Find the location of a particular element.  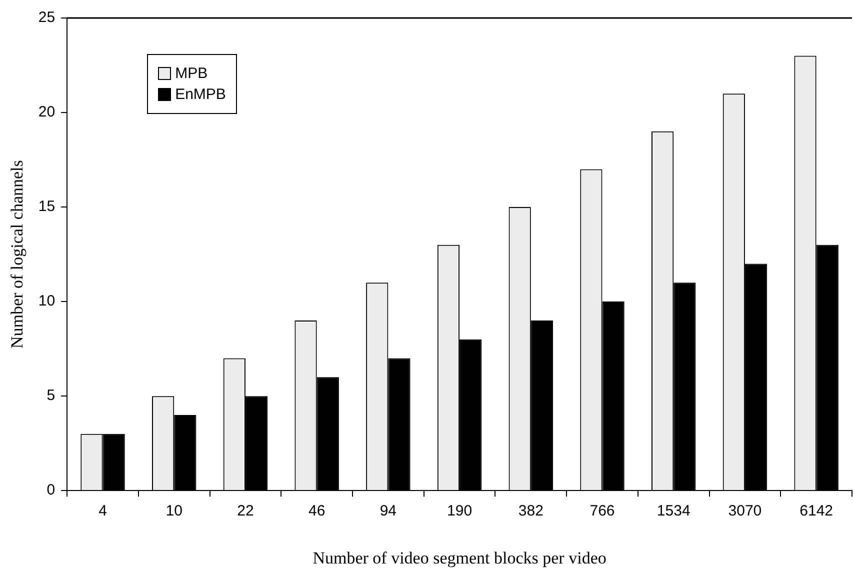

y-tick-label: 0 is located at coordinates (51, 490).